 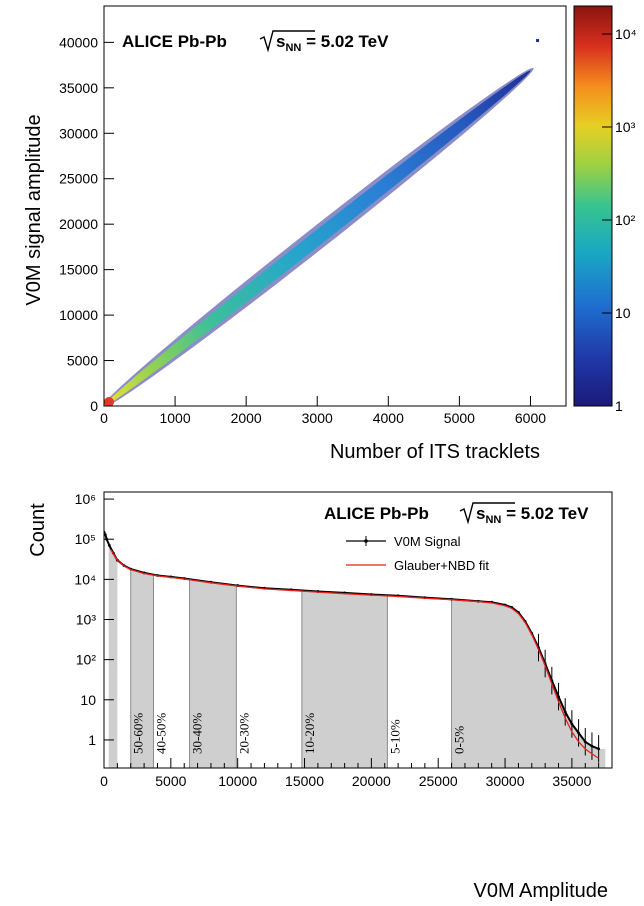 I want to click on y-tick-label: 5000, so click(x=82, y=361).